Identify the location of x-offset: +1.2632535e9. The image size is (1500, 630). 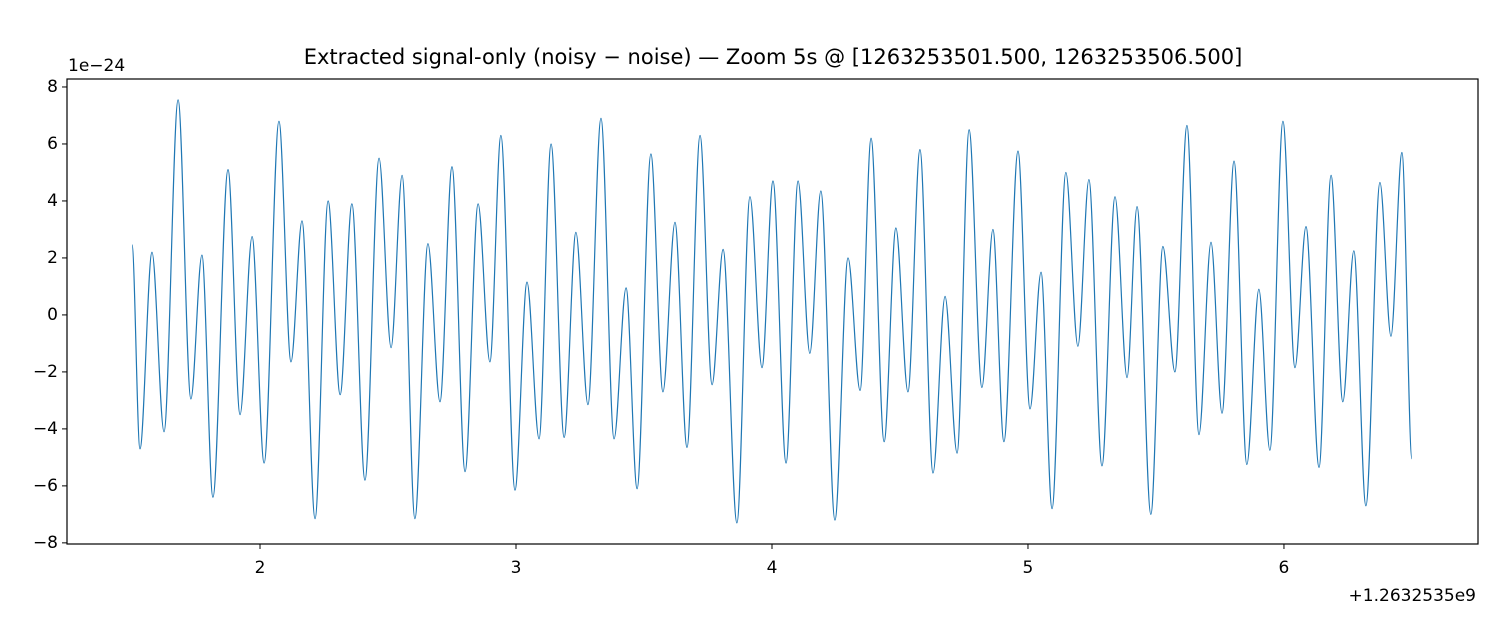
(1412, 596).